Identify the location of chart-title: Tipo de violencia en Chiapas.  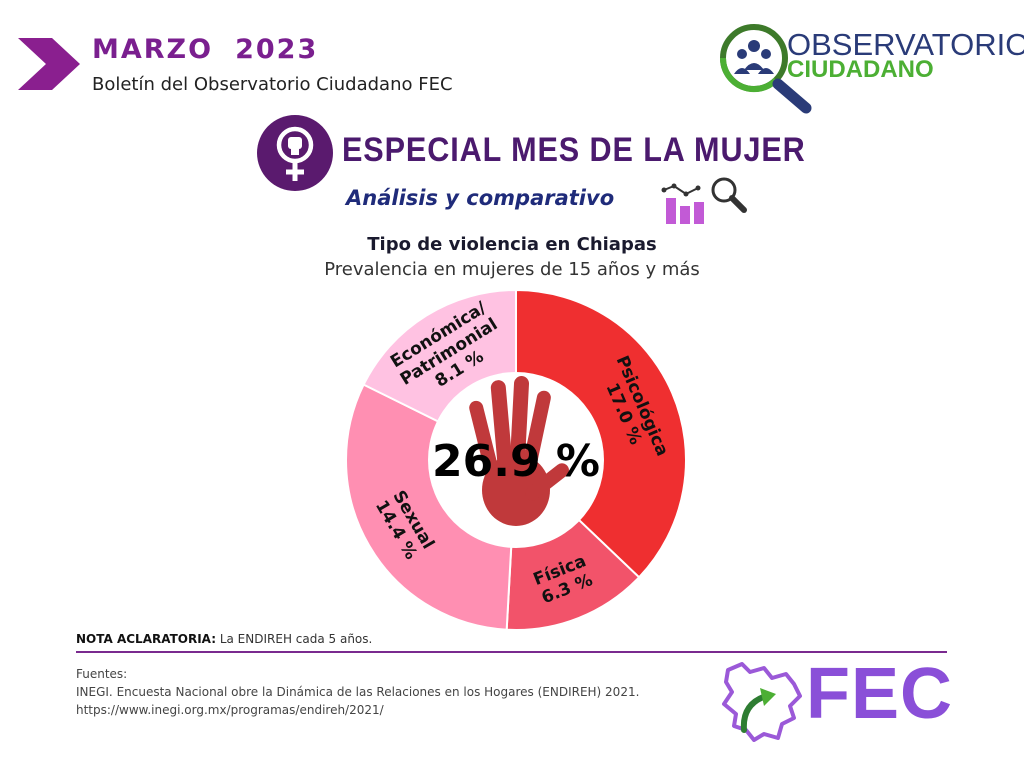
(512, 244).